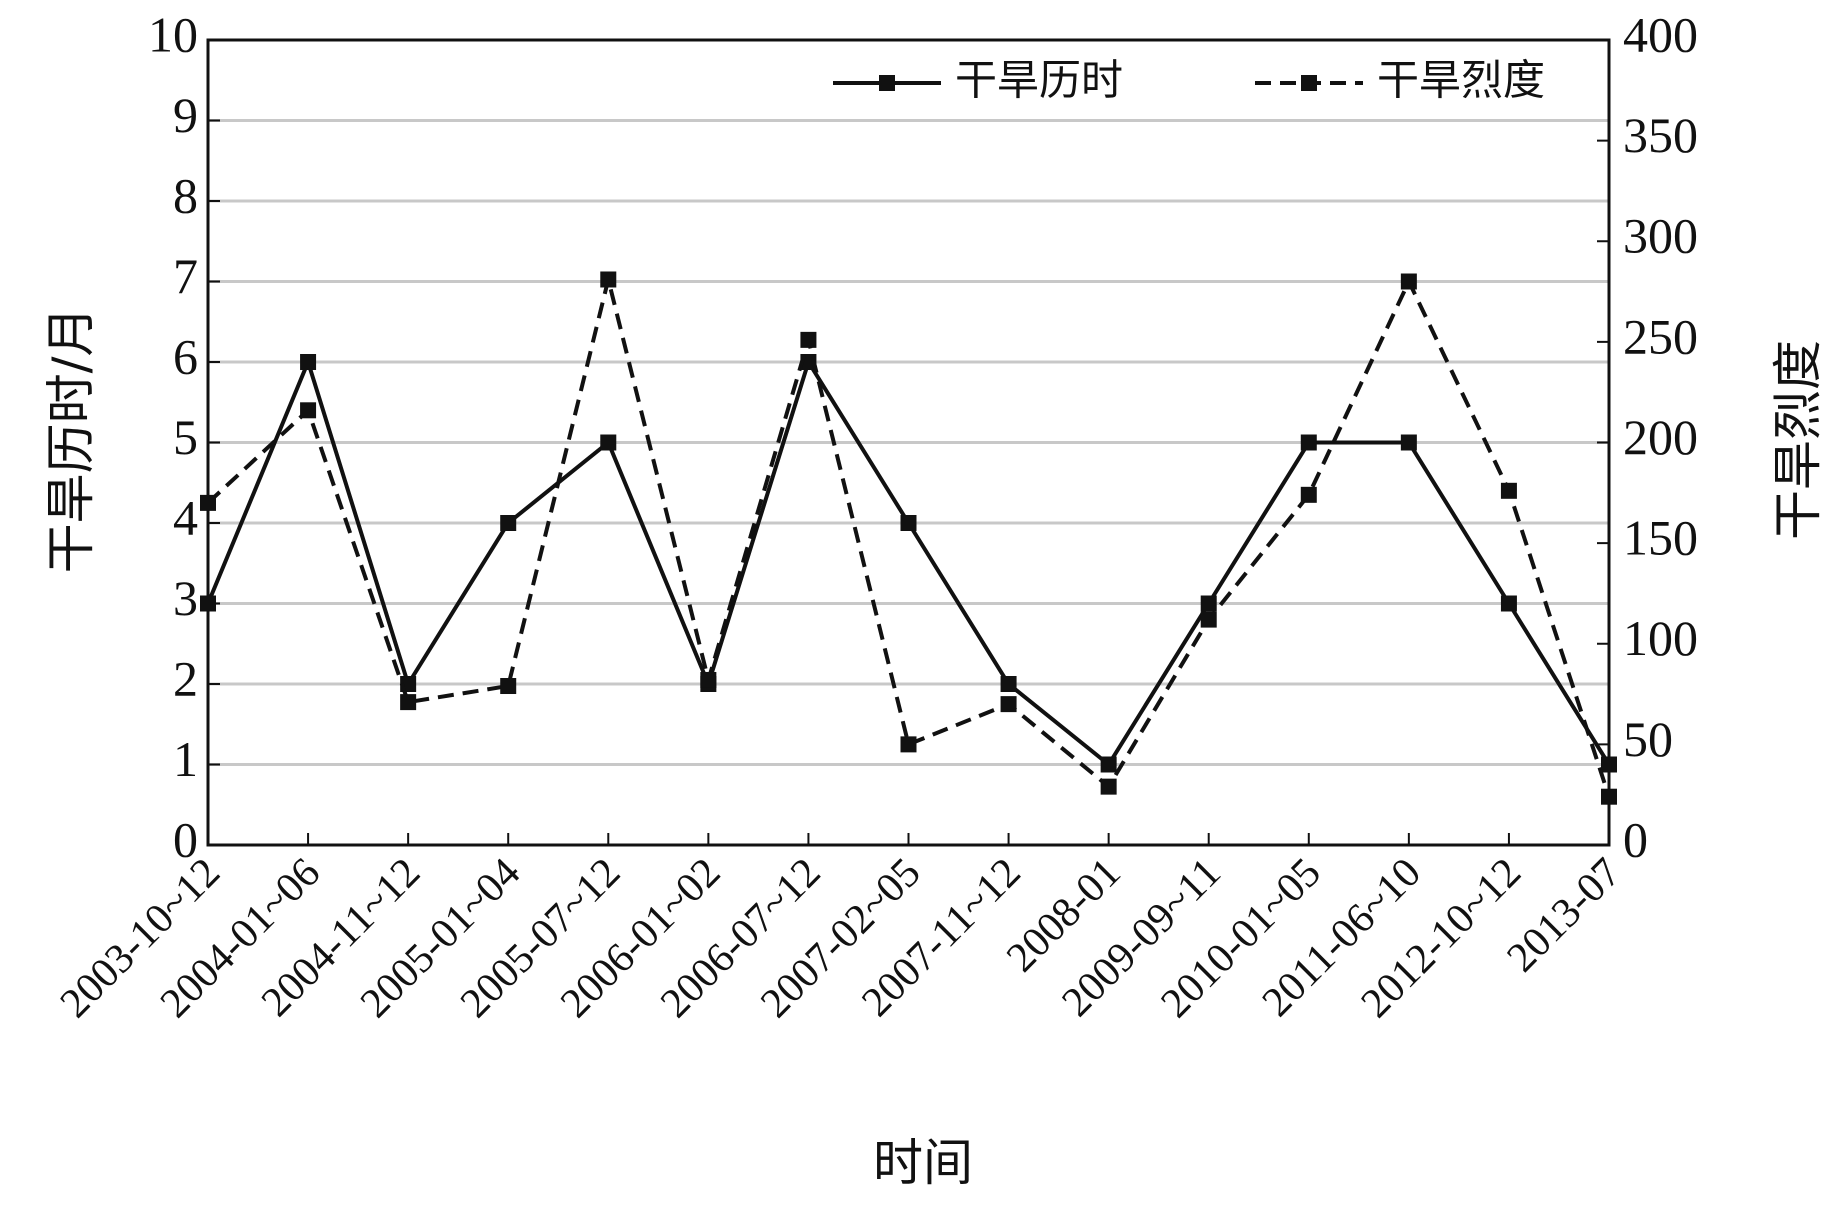  I want to click on y-tick-label: 7, so click(185, 276).